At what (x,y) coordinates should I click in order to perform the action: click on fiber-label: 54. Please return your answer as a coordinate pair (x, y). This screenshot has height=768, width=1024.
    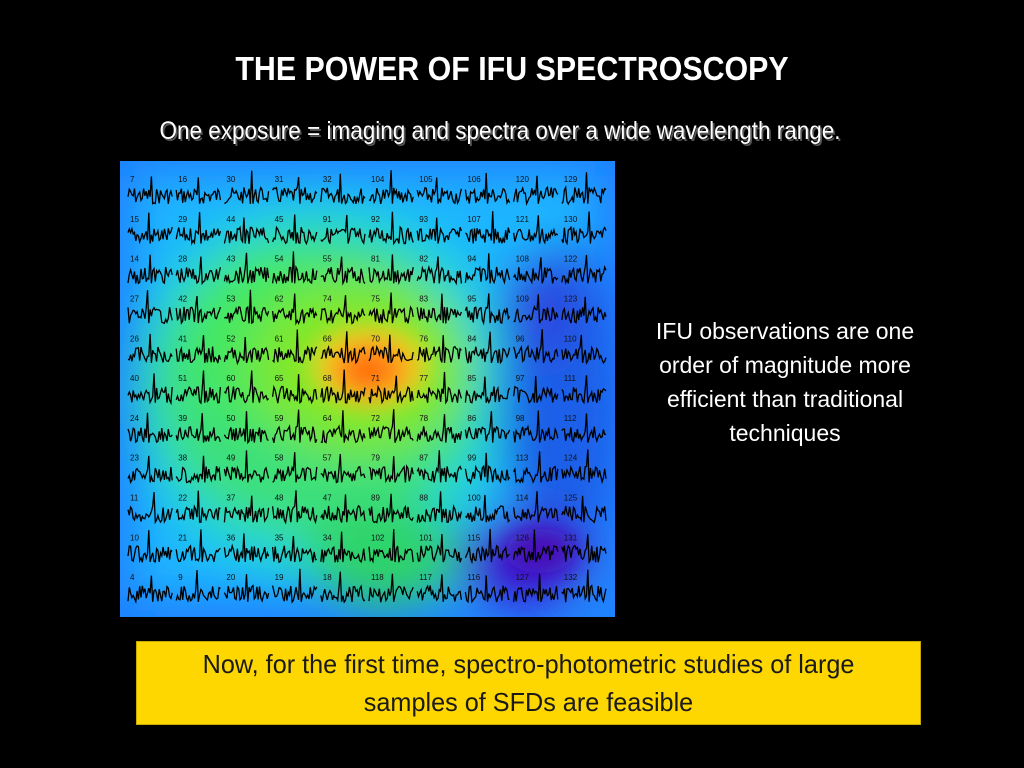
    Looking at the image, I should click on (279, 259).